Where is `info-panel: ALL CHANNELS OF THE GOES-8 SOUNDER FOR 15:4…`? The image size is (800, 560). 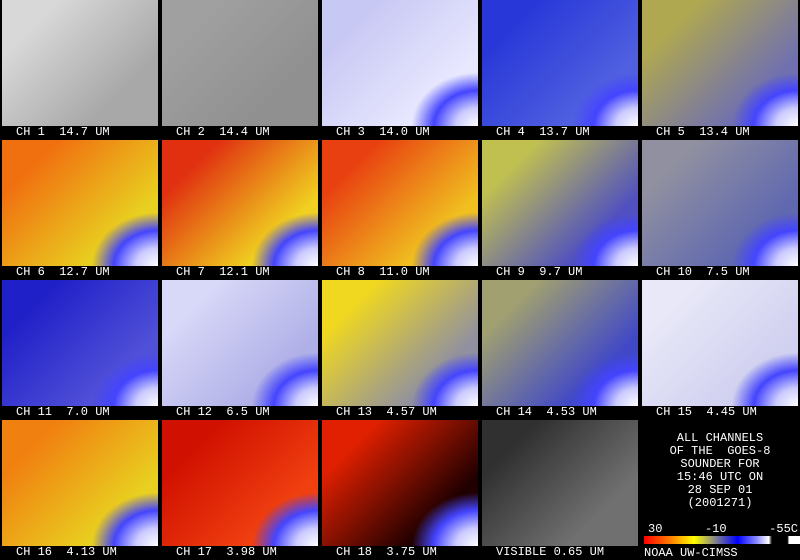 info-panel: ALL CHANNELS OF THE GOES-8 SOUNDER FOR 15:4… is located at coordinates (720, 490).